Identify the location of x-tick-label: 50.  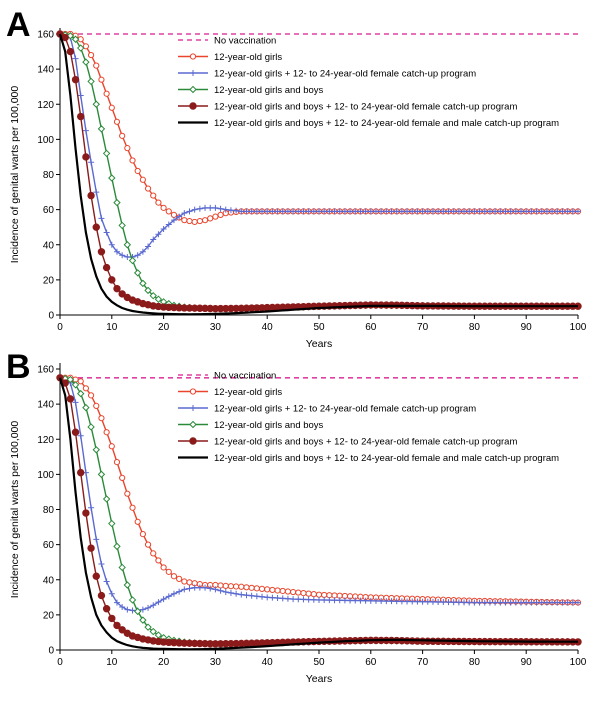
(319, 327).